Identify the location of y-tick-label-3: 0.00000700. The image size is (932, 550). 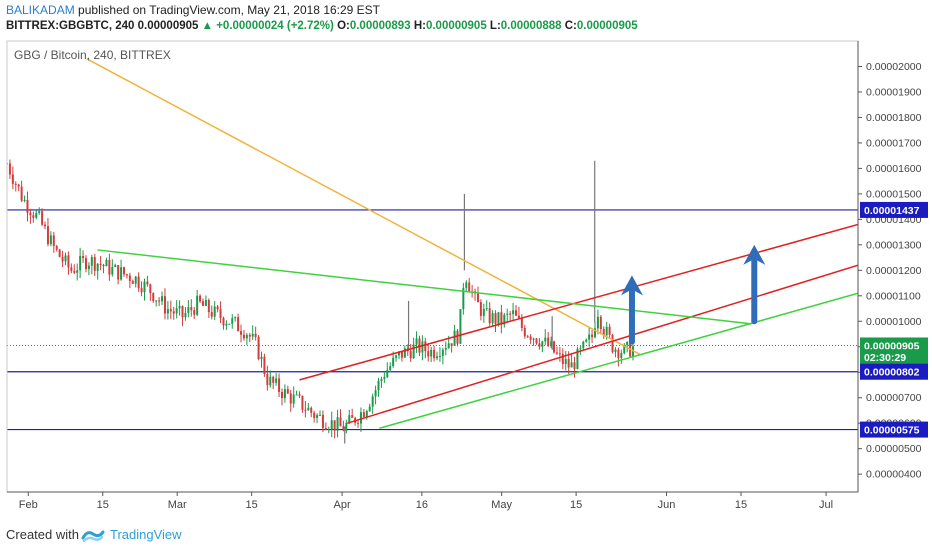
(894, 398).